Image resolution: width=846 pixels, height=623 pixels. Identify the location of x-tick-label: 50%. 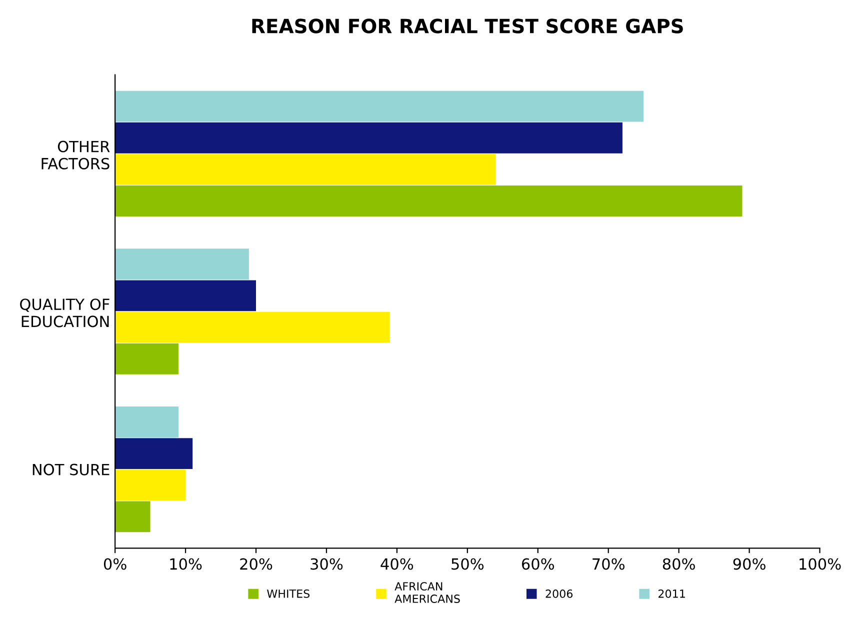
(468, 564).